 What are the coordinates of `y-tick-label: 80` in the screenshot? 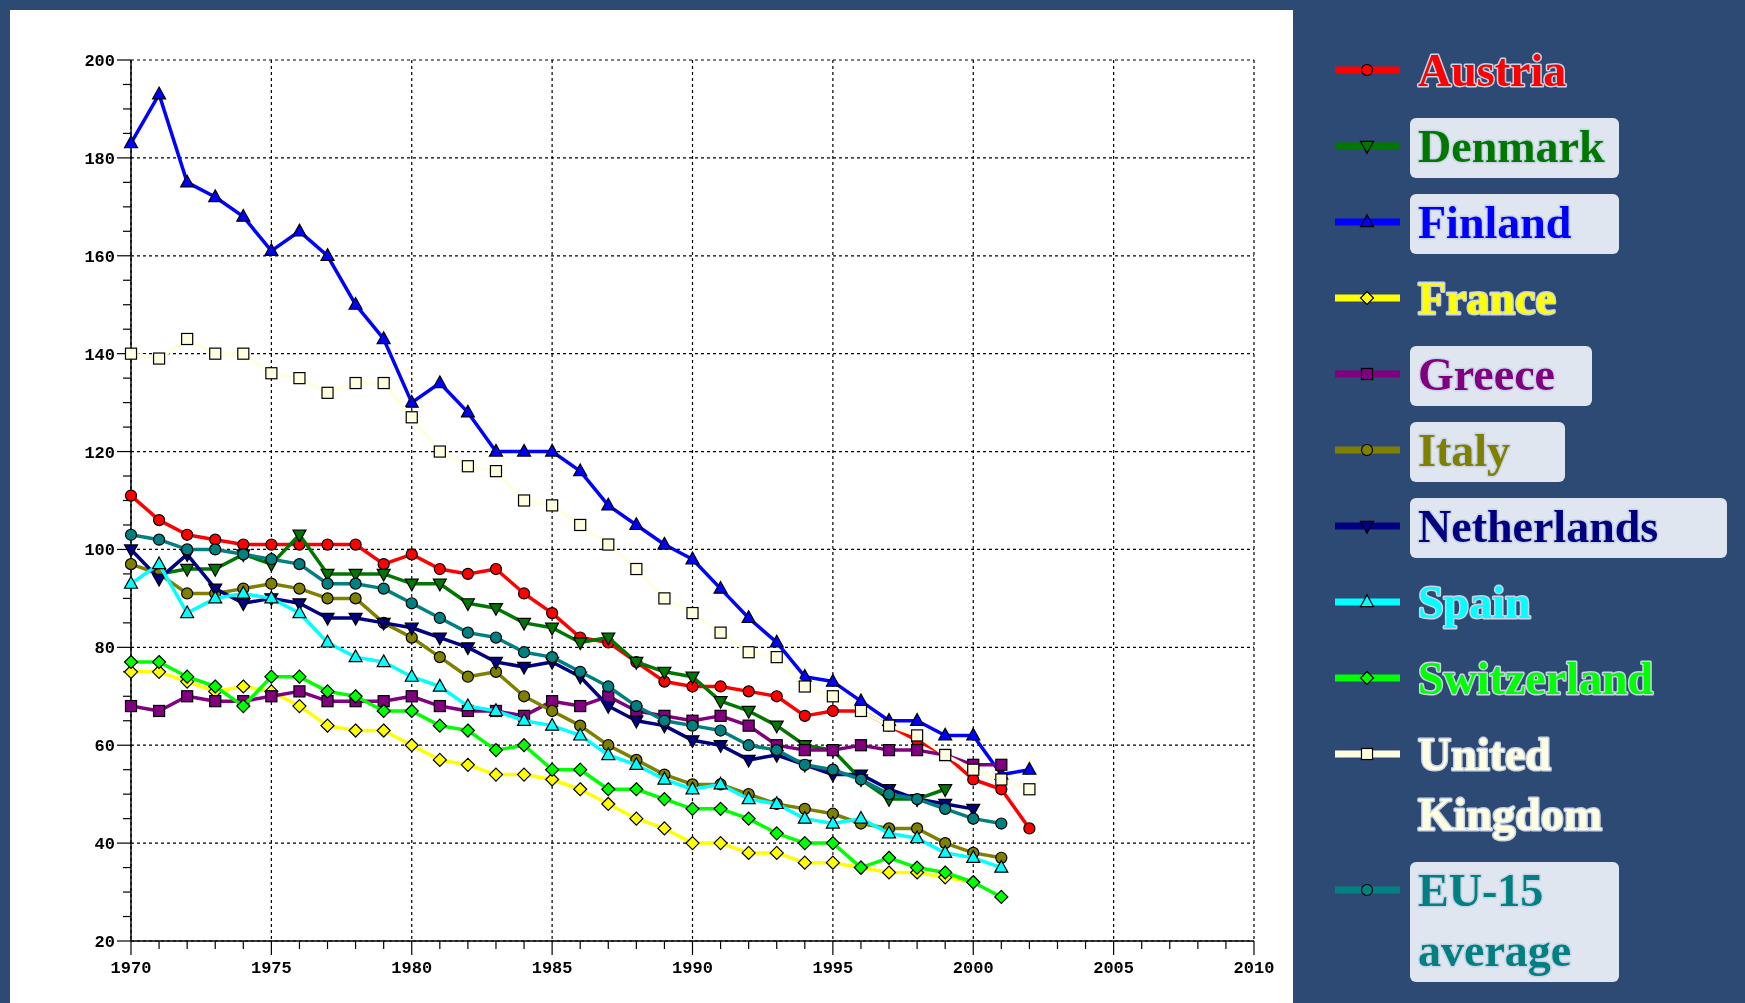 It's located at (104, 649).